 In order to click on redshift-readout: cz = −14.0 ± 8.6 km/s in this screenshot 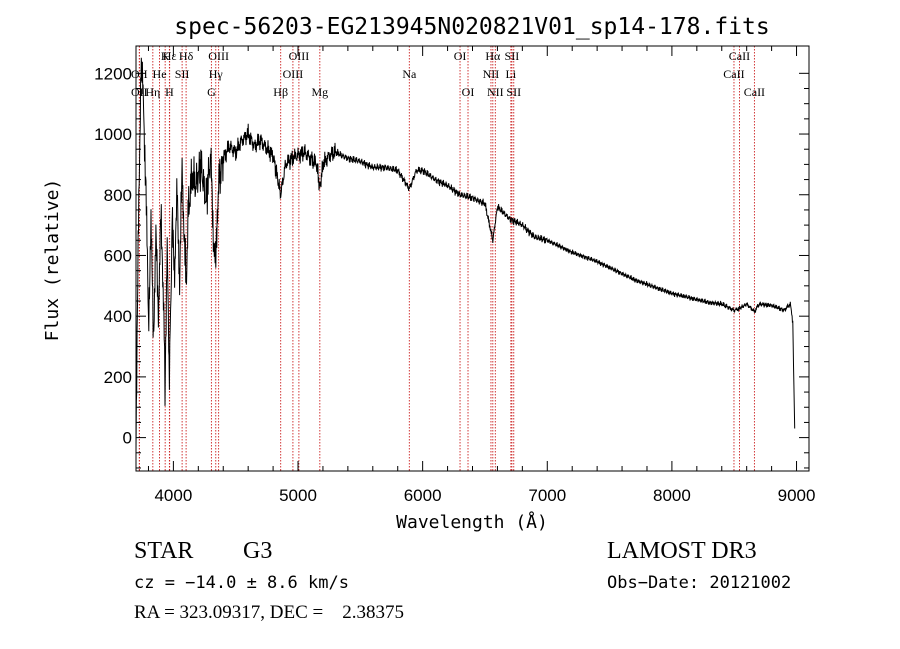, I will do `click(241, 583)`.